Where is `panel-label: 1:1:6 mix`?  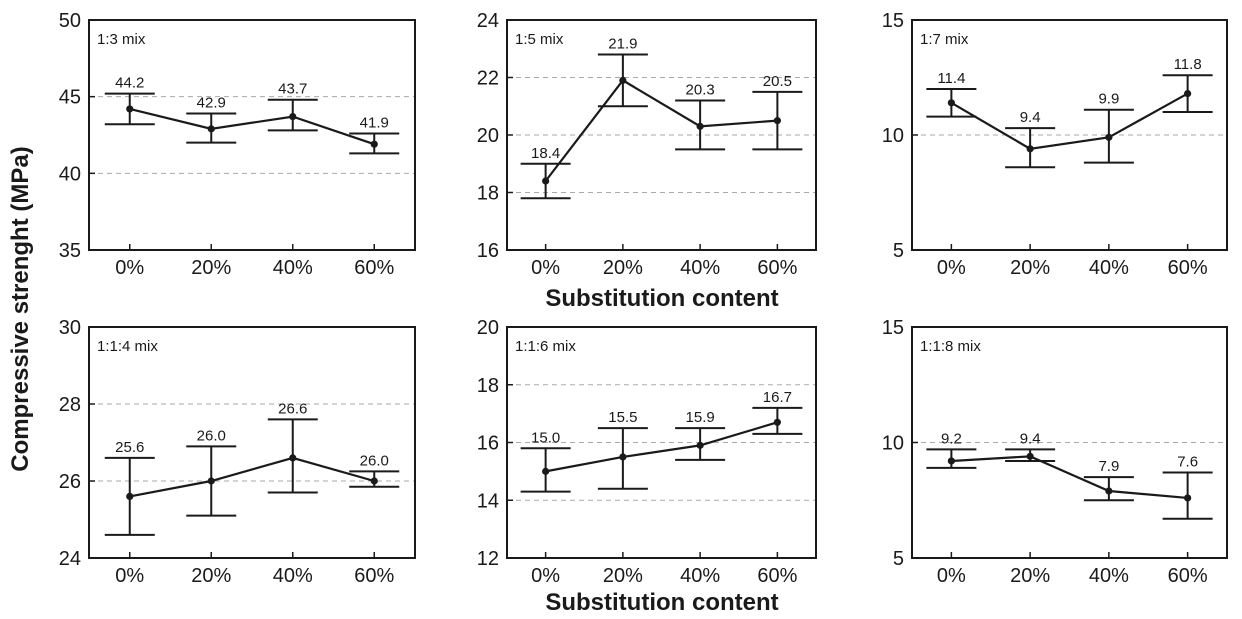 panel-label: 1:1:6 mix is located at coordinates (545, 346).